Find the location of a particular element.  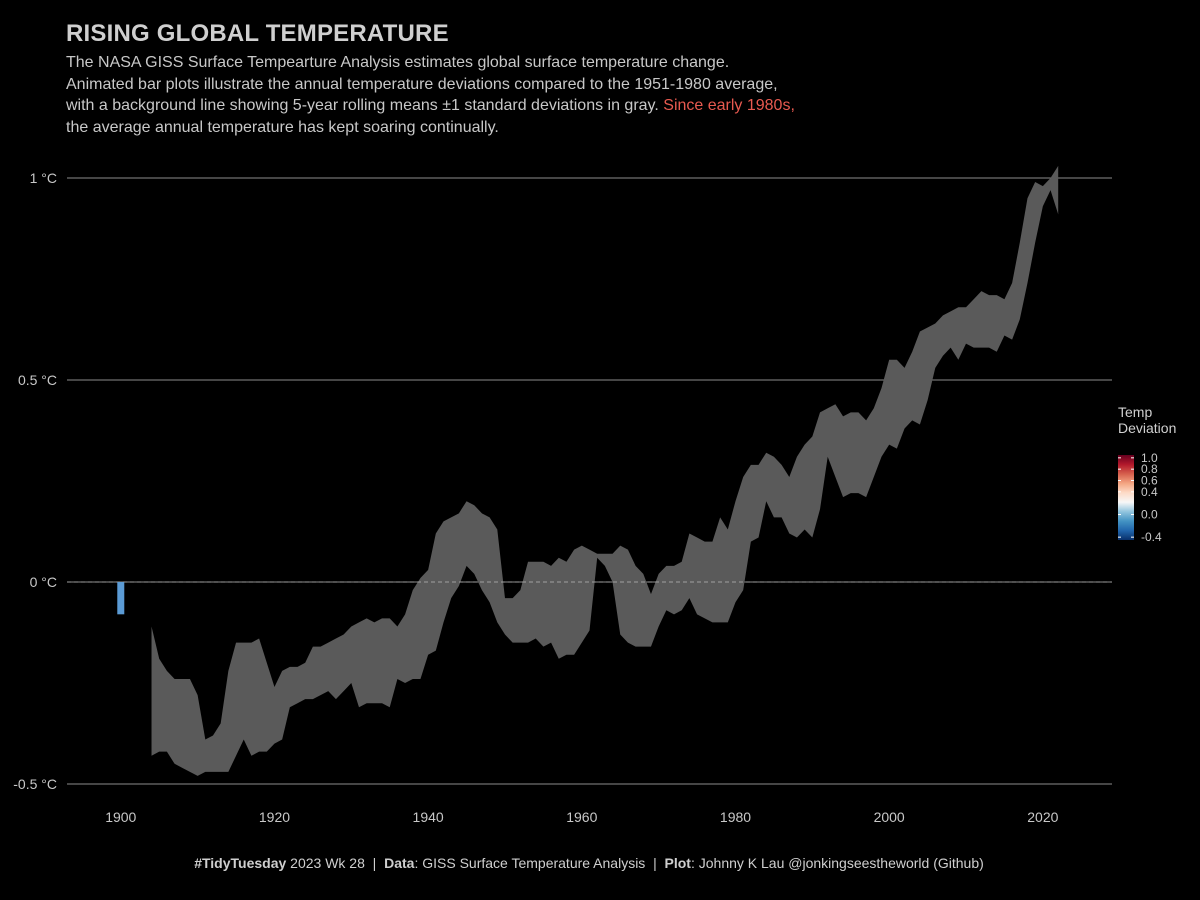

x-tick-label-5: 2000 is located at coordinates (889, 817).